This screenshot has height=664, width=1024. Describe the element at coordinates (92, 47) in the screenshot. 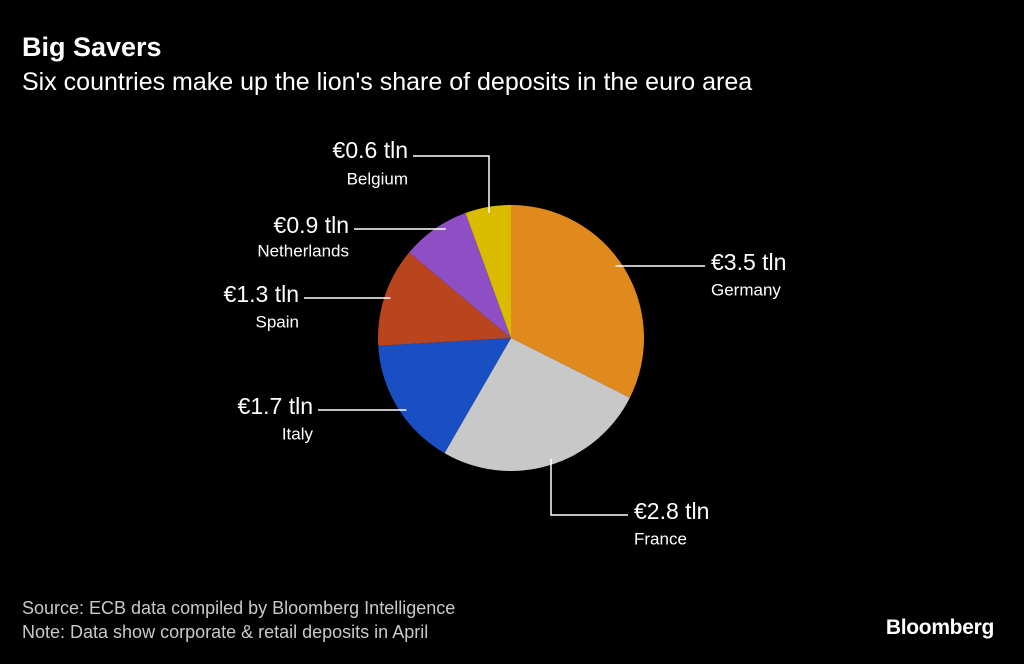

I see `chart-title: Big Savers` at that location.